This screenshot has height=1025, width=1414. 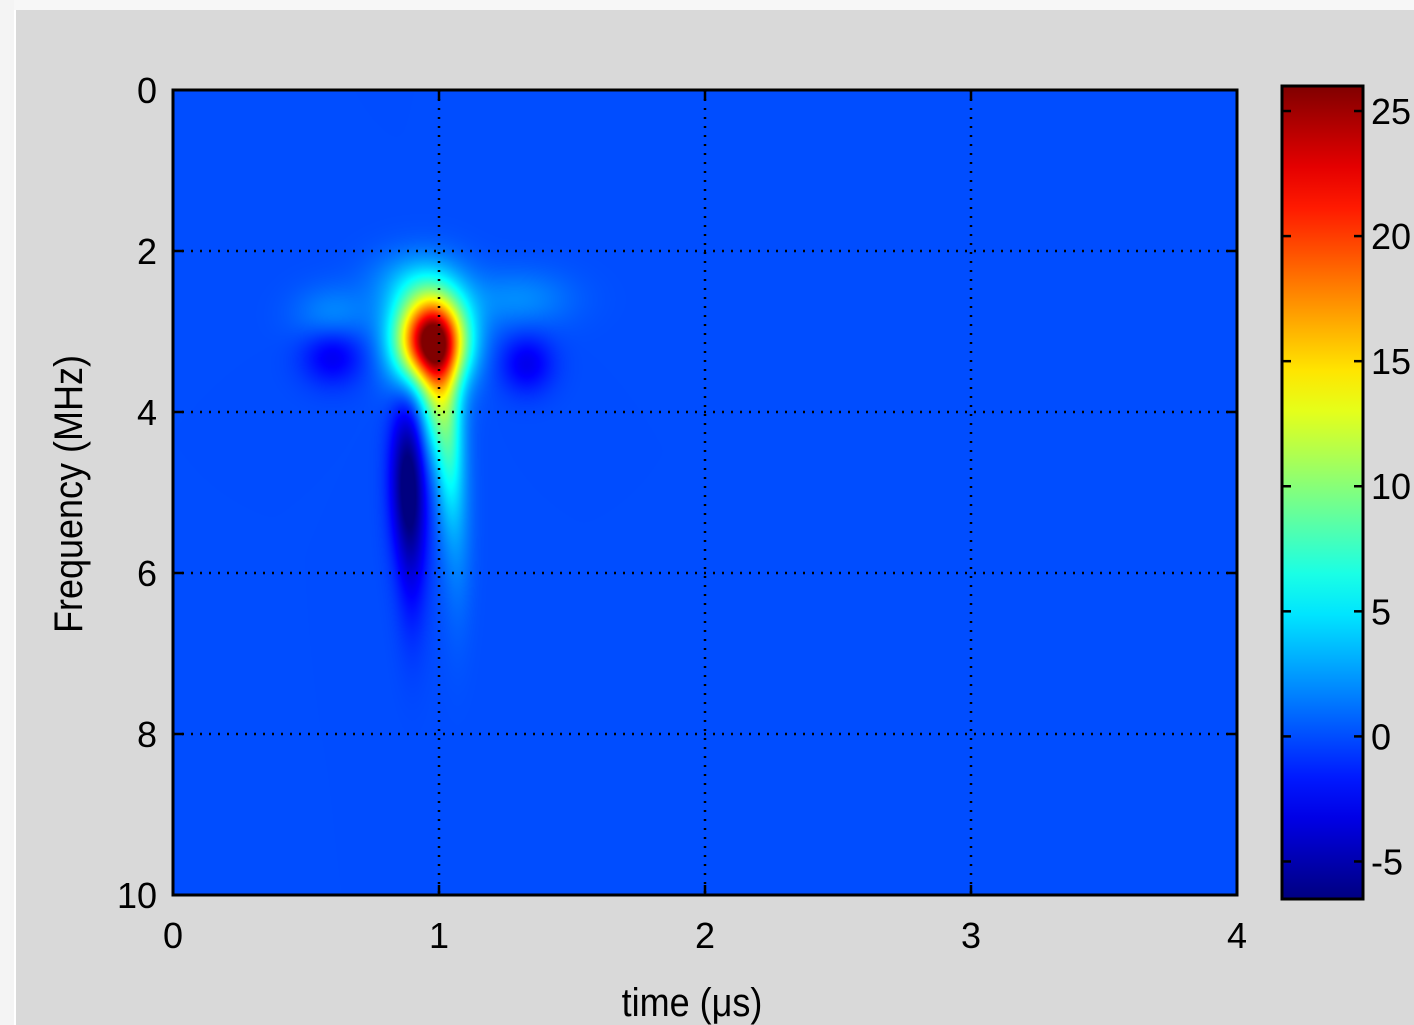 I want to click on x-axis-label: time (μs), so click(x=692, y=1003).